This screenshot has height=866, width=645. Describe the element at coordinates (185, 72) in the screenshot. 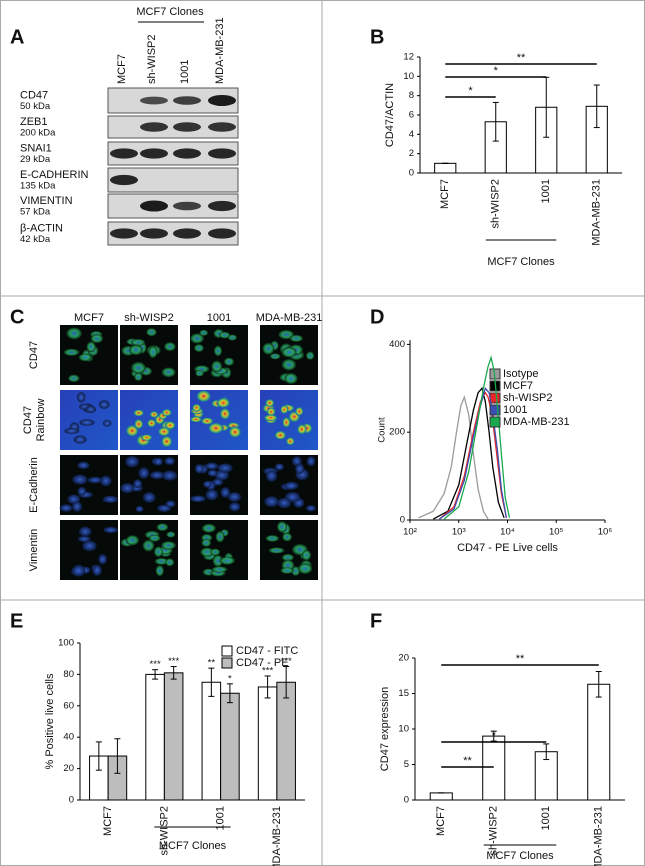

I see `lane-label: 1001` at that location.